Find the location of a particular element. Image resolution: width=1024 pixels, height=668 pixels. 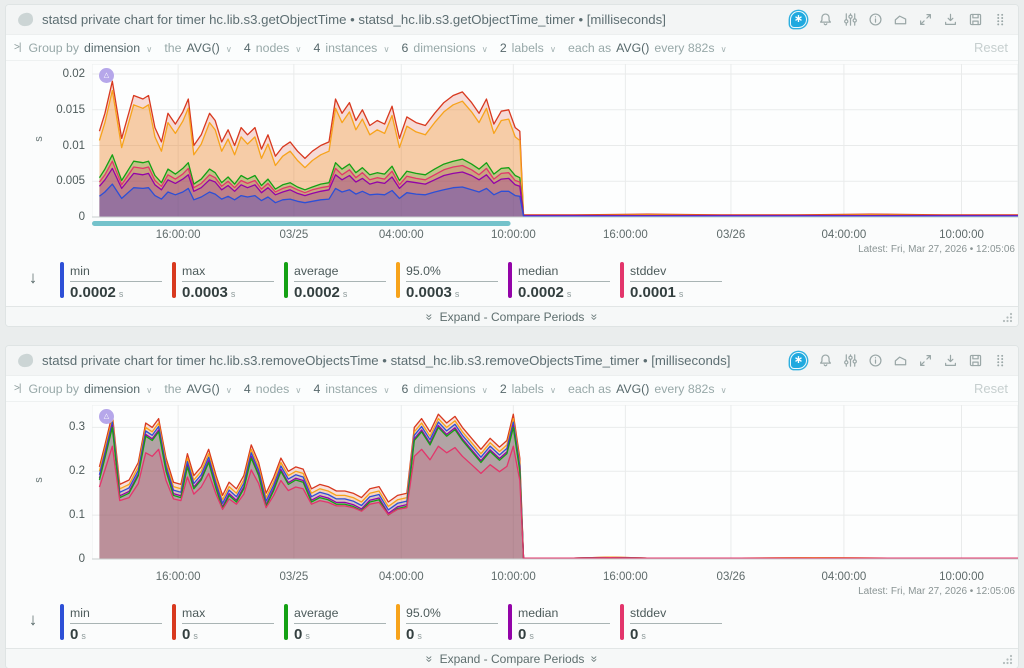

legend-item-median: median 0.0002 s is located at coordinates (564, 281).